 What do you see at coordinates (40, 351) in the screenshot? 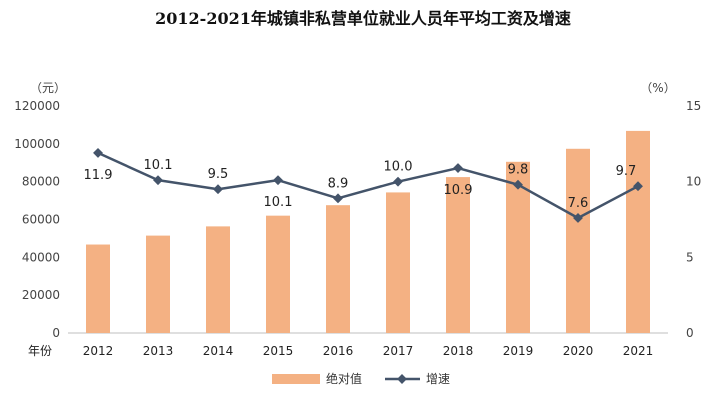
I see `x-axis-label: 年份` at bounding box center [40, 351].